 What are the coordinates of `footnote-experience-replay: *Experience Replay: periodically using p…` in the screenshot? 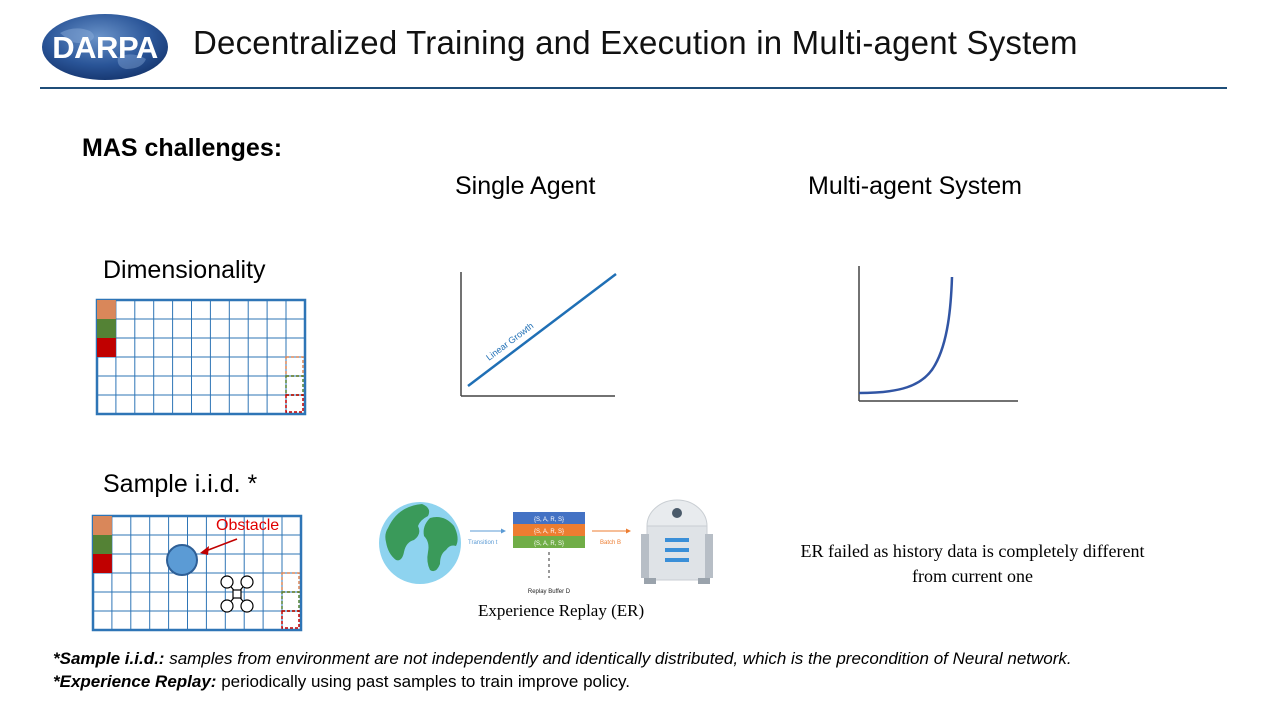 It's located at (341, 682).